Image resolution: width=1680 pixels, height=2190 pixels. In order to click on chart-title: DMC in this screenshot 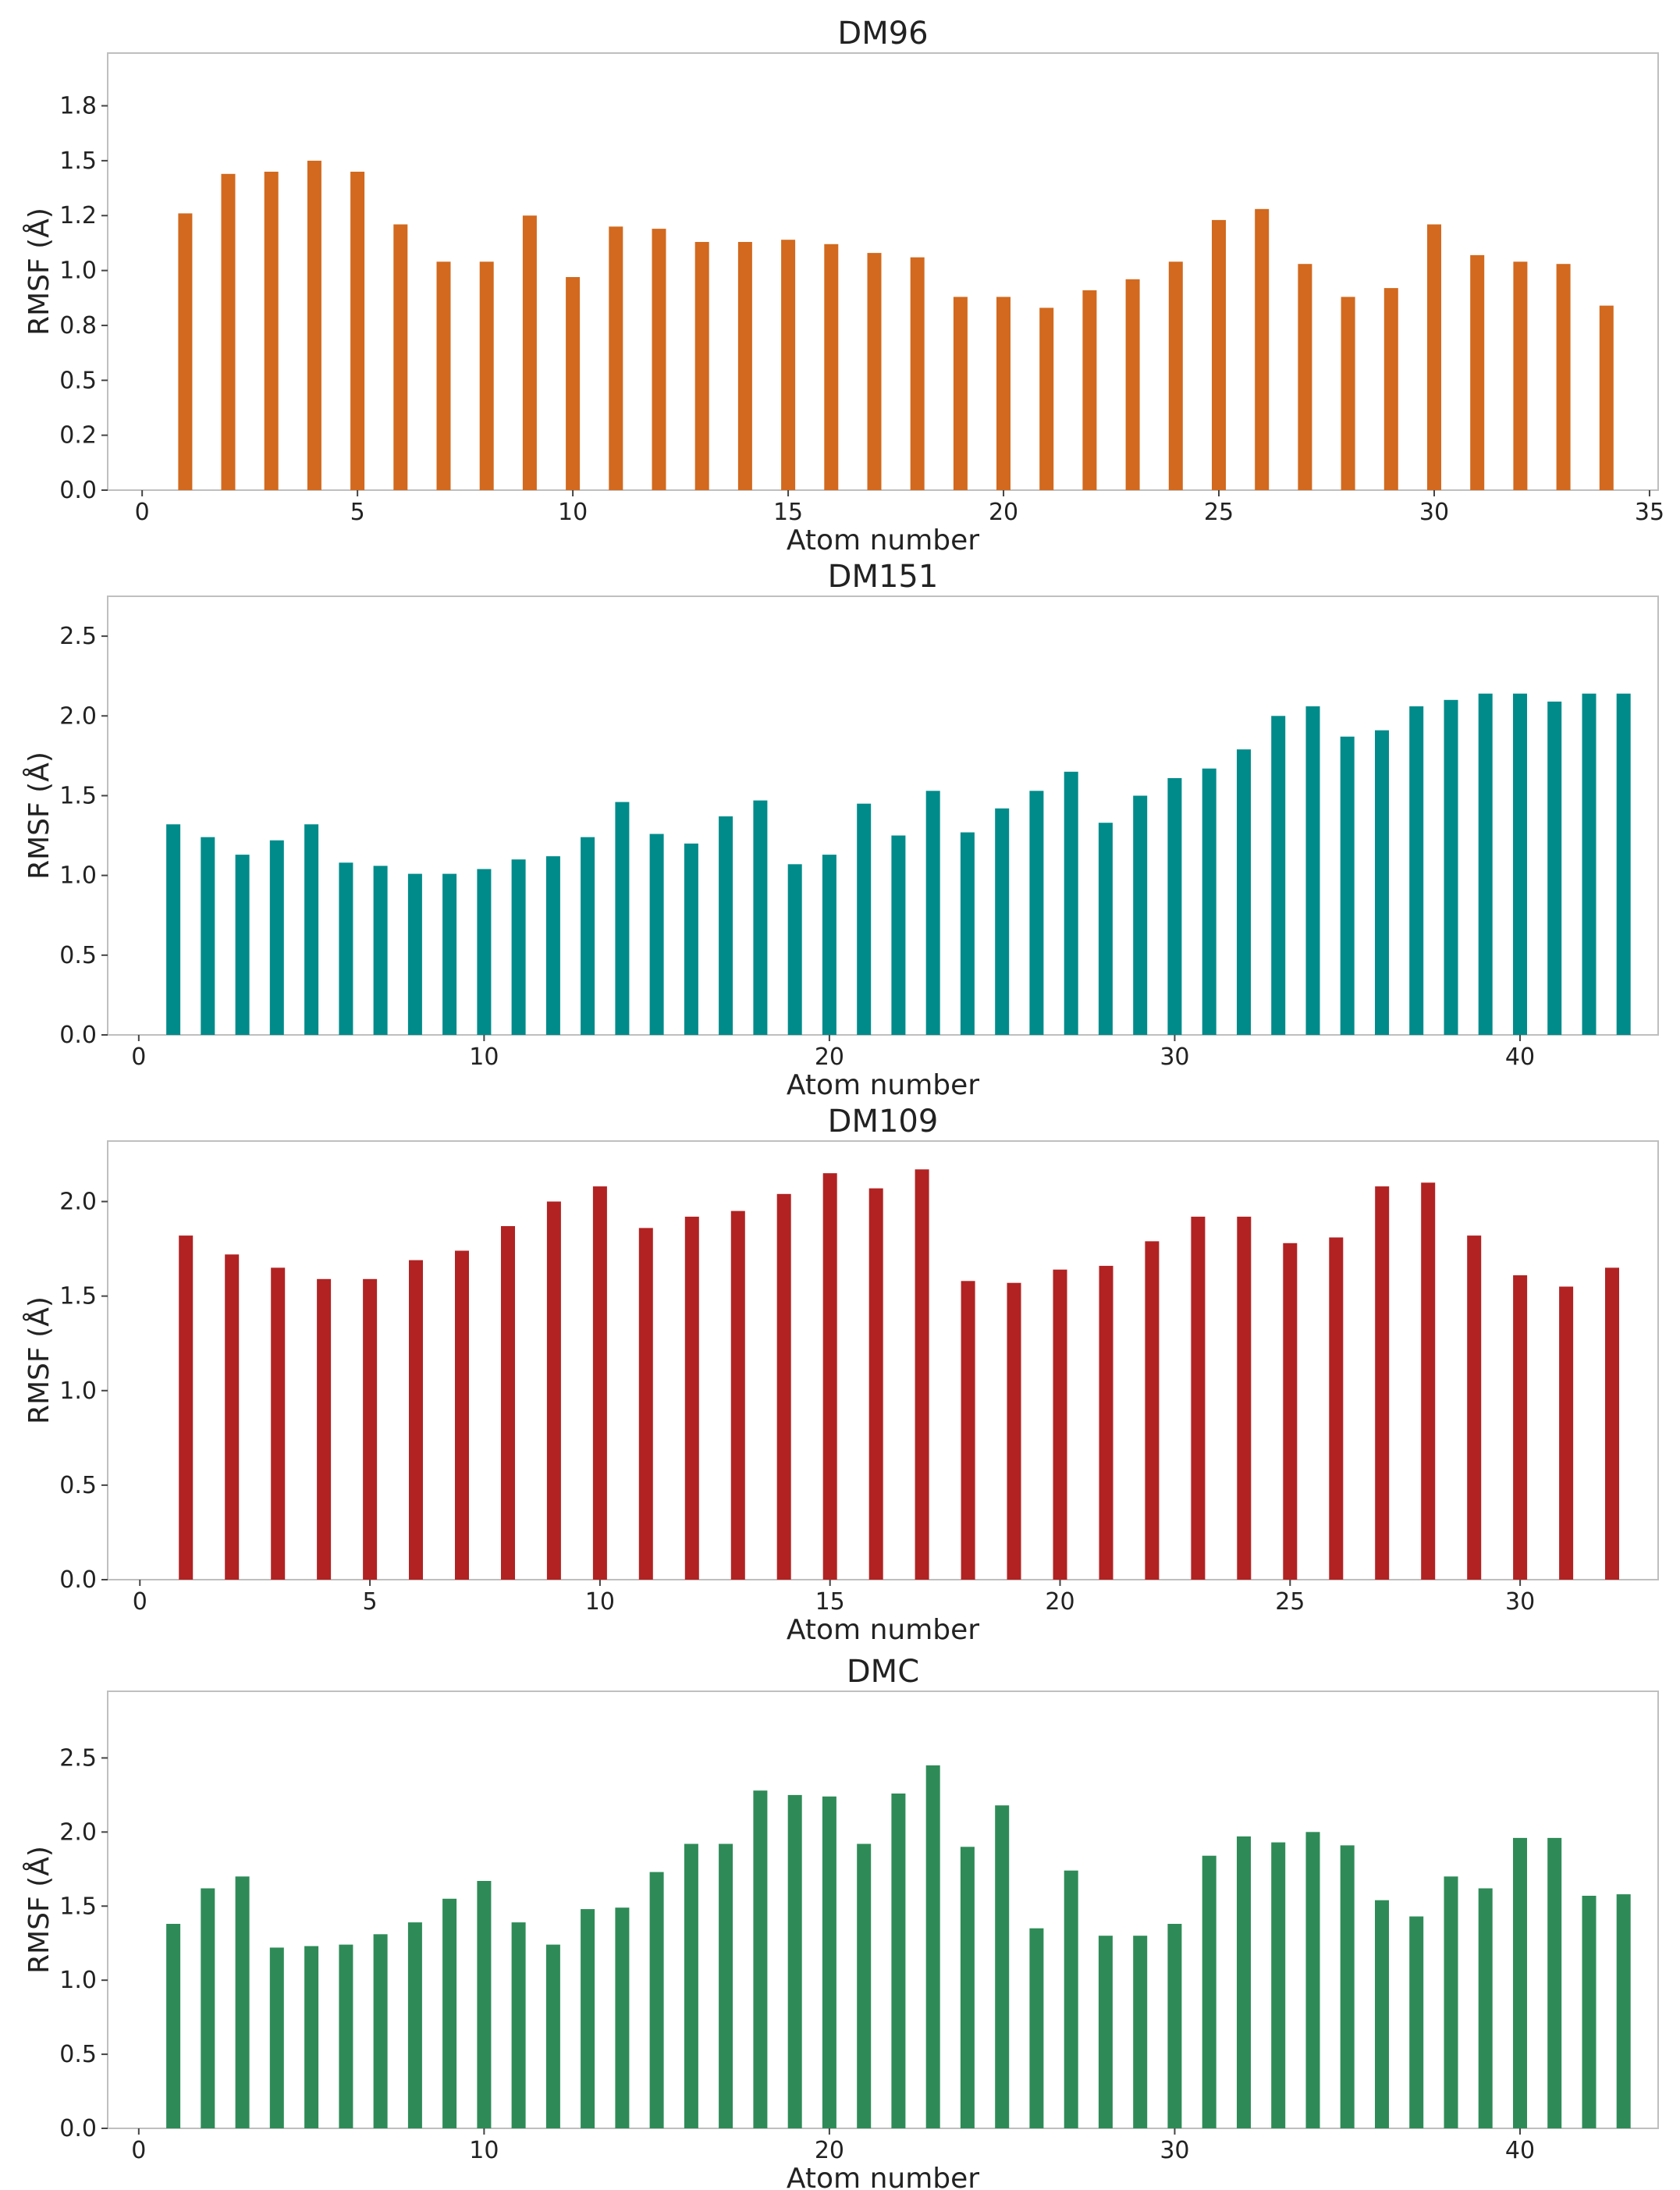, I will do `click(883, 1672)`.